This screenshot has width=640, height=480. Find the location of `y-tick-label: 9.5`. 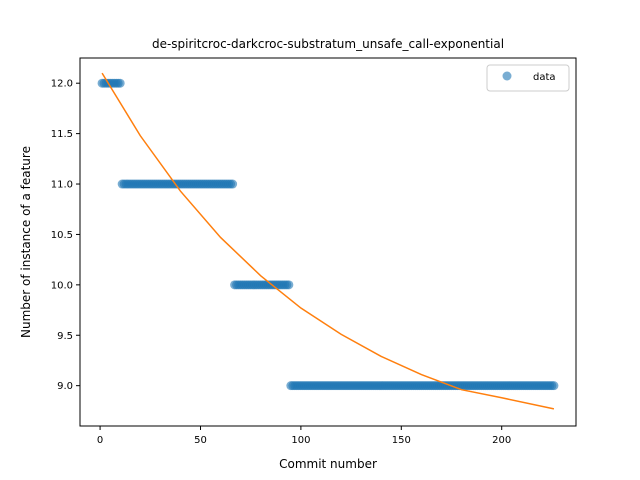

y-tick-label: 9.5 is located at coordinates (65, 336).